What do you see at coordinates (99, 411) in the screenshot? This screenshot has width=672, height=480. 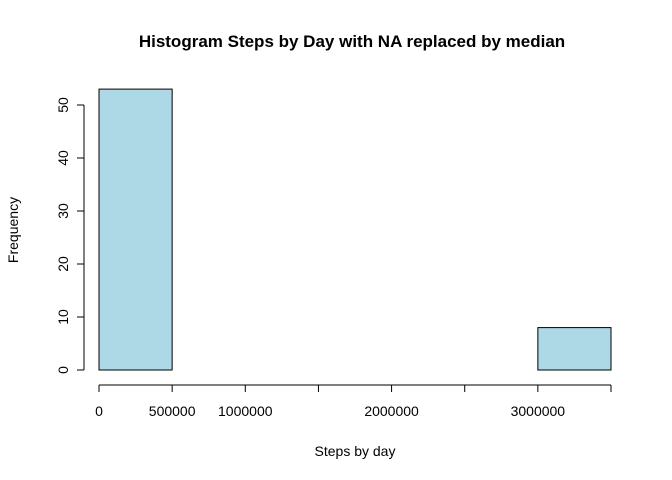 I see `x-tick-label-0: 0` at bounding box center [99, 411].